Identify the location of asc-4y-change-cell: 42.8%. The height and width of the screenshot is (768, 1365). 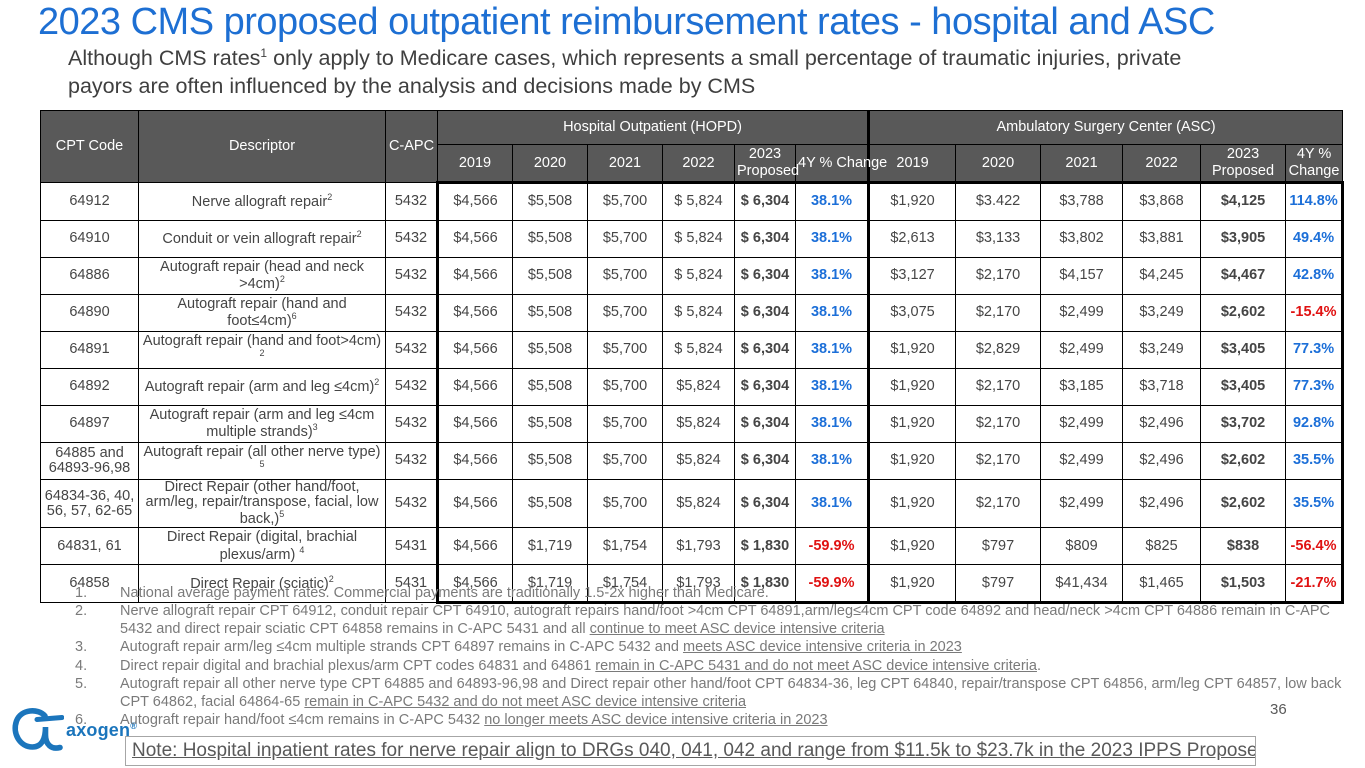
(1315, 276).